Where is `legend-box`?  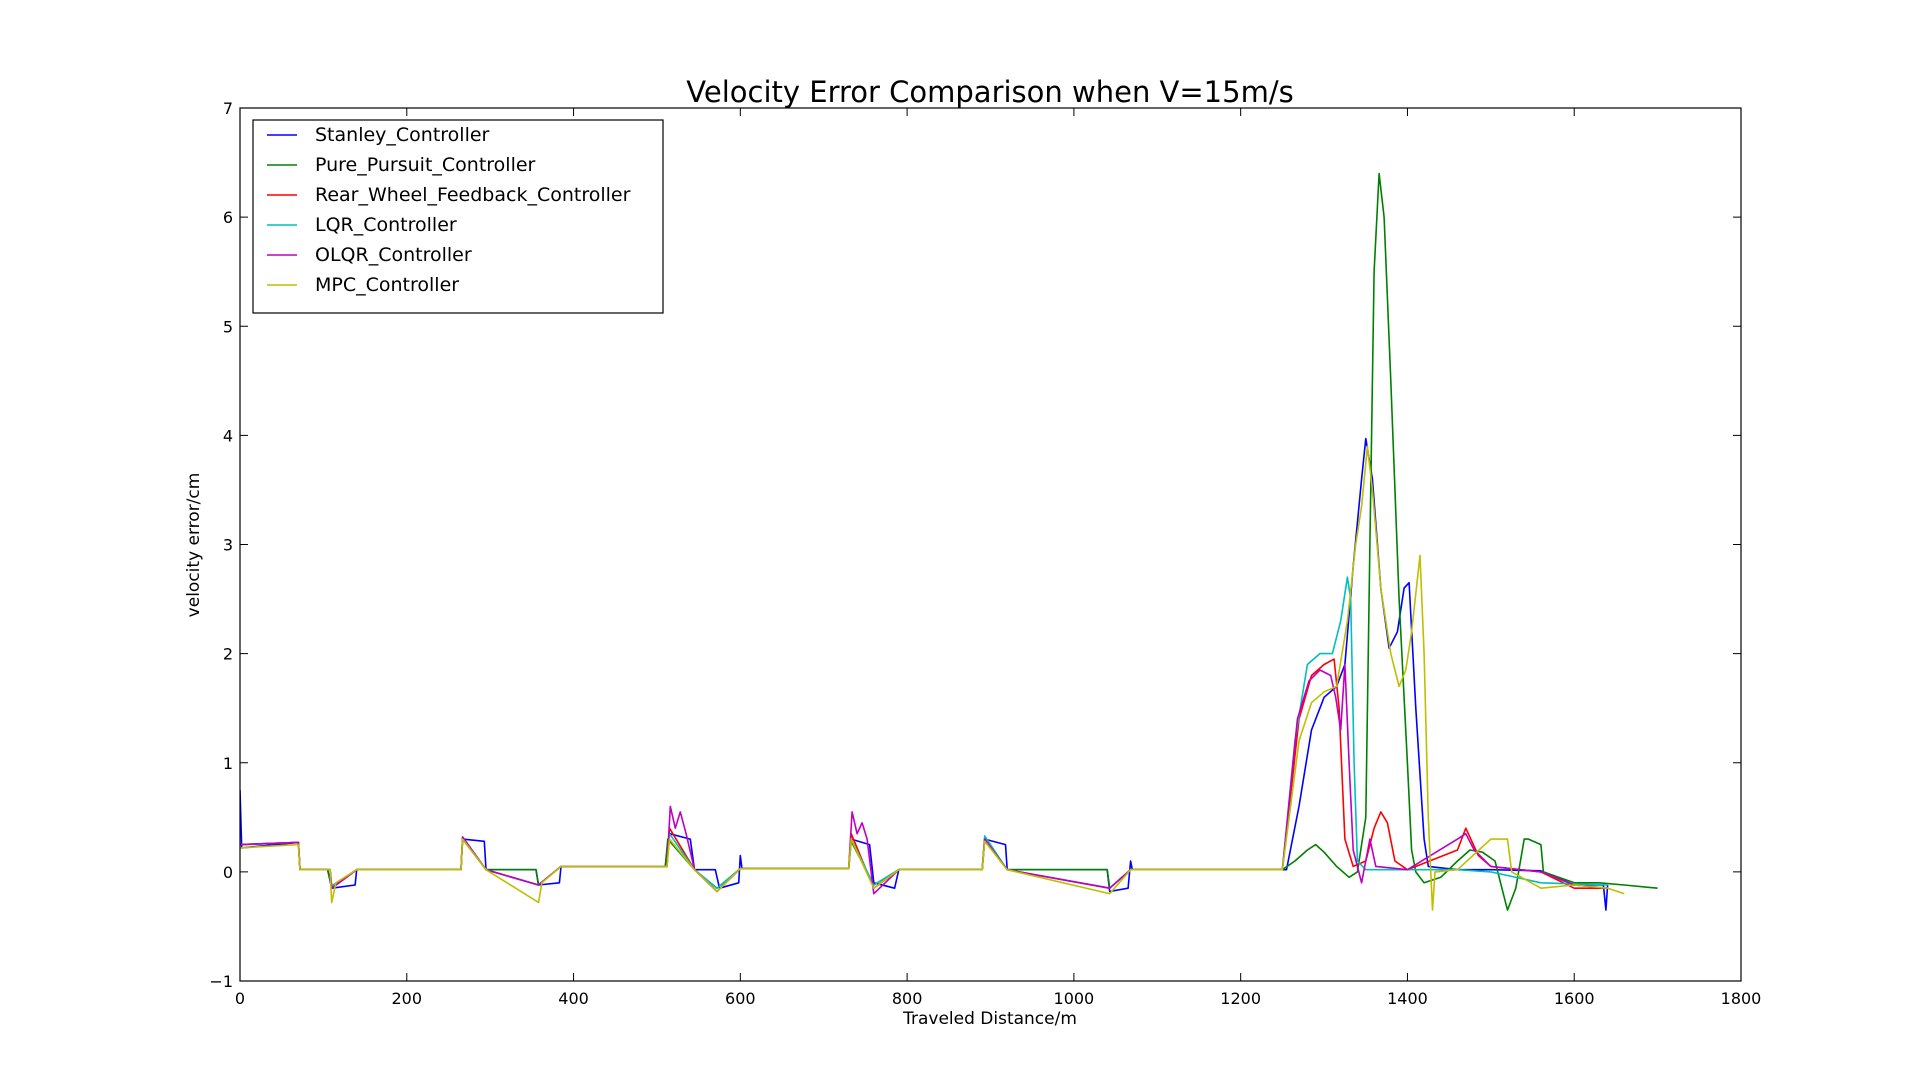 legend-box is located at coordinates (458, 216).